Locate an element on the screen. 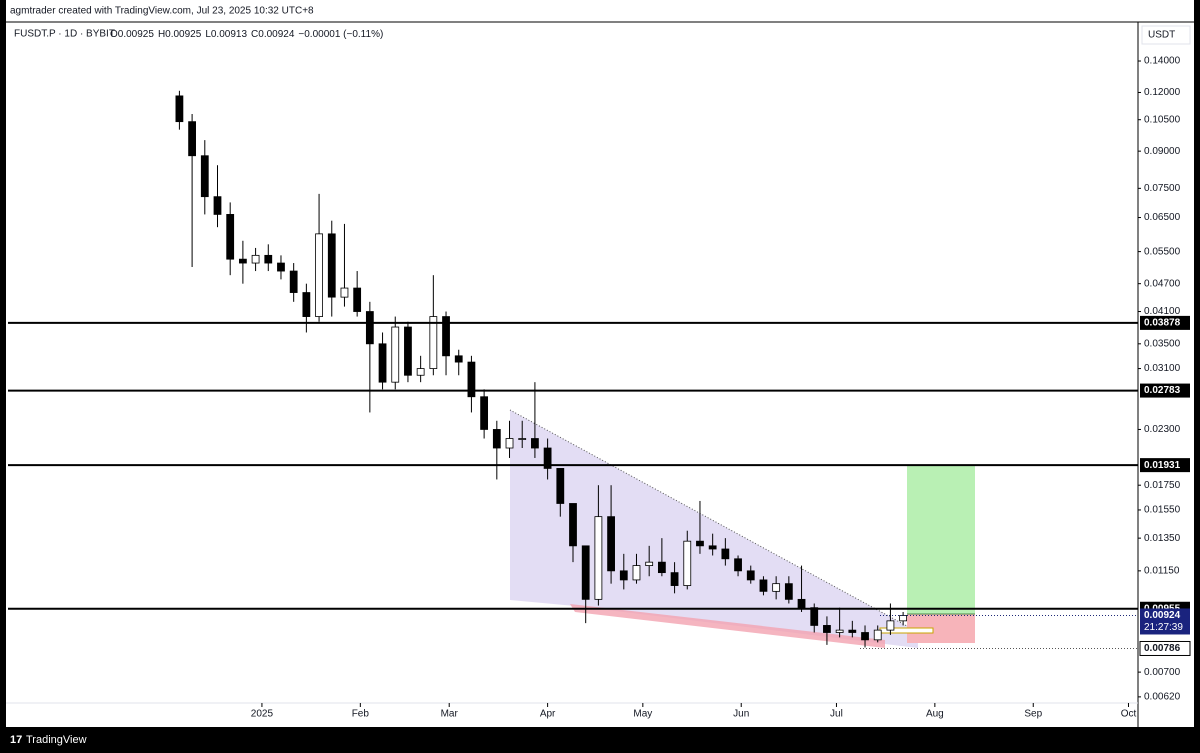 The width and height of the screenshot is (1200, 753). y-tick-label: 0.01150 is located at coordinates (1162, 570).